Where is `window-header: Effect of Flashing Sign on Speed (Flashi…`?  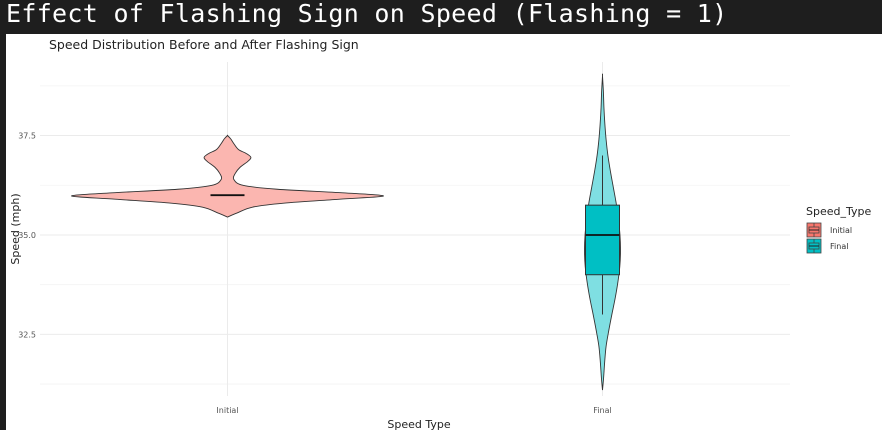
window-header: Effect of Flashing Sign on Speed (Flashi… is located at coordinates (441, 17).